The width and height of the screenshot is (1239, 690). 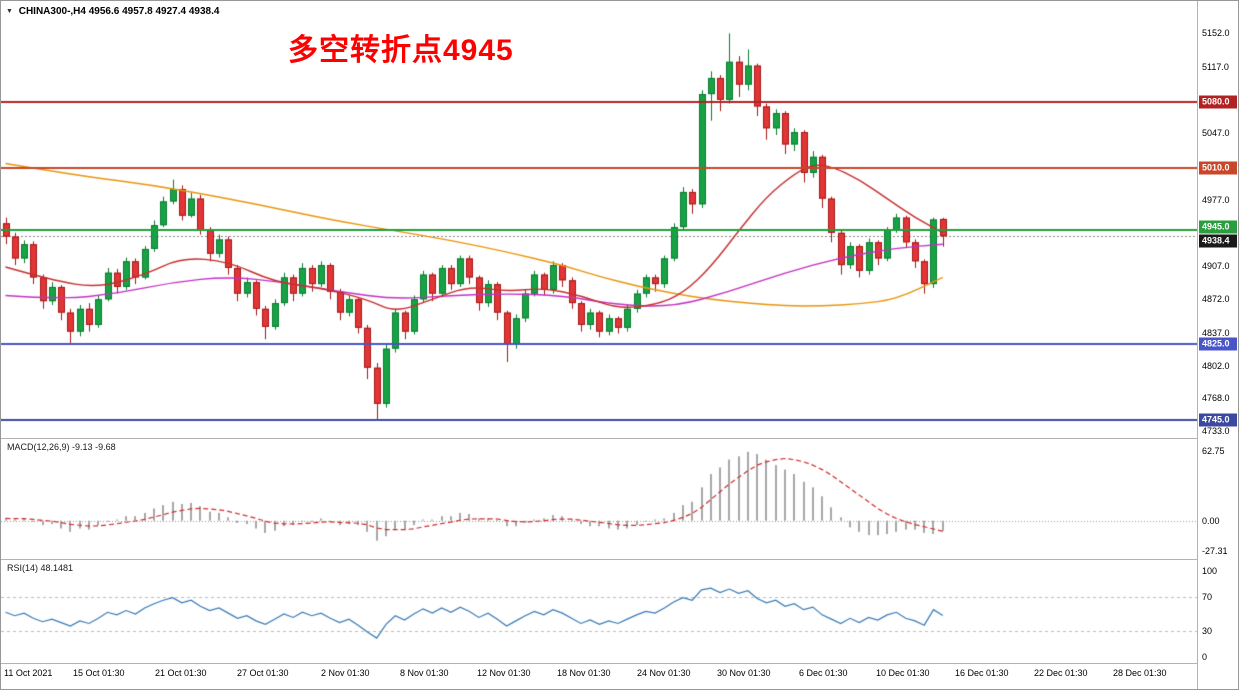 What do you see at coordinates (1218, 420) in the screenshot?
I see `price-level-badge: 4745.0` at bounding box center [1218, 420].